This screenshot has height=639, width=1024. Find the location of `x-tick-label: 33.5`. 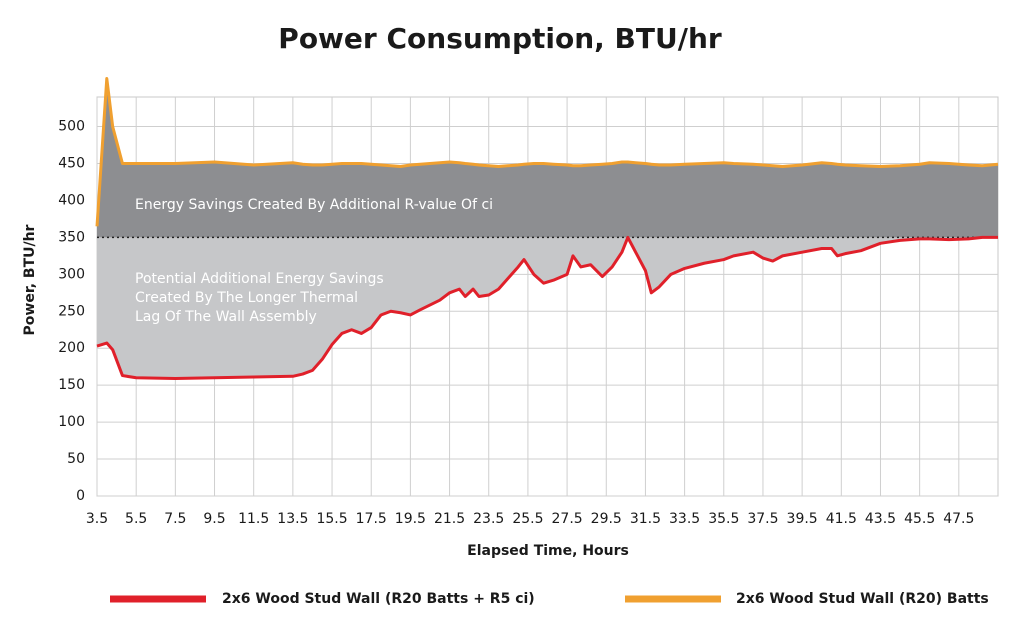

x-tick-label: 33.5 is located at coordinates (684, 519).